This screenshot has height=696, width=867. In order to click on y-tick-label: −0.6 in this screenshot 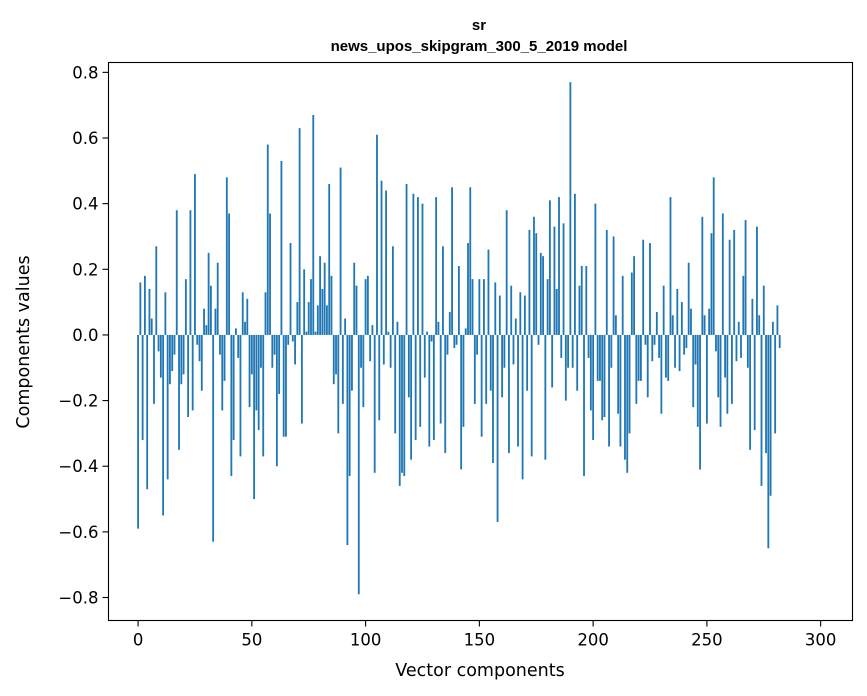, I will do `click(78, 532)`.